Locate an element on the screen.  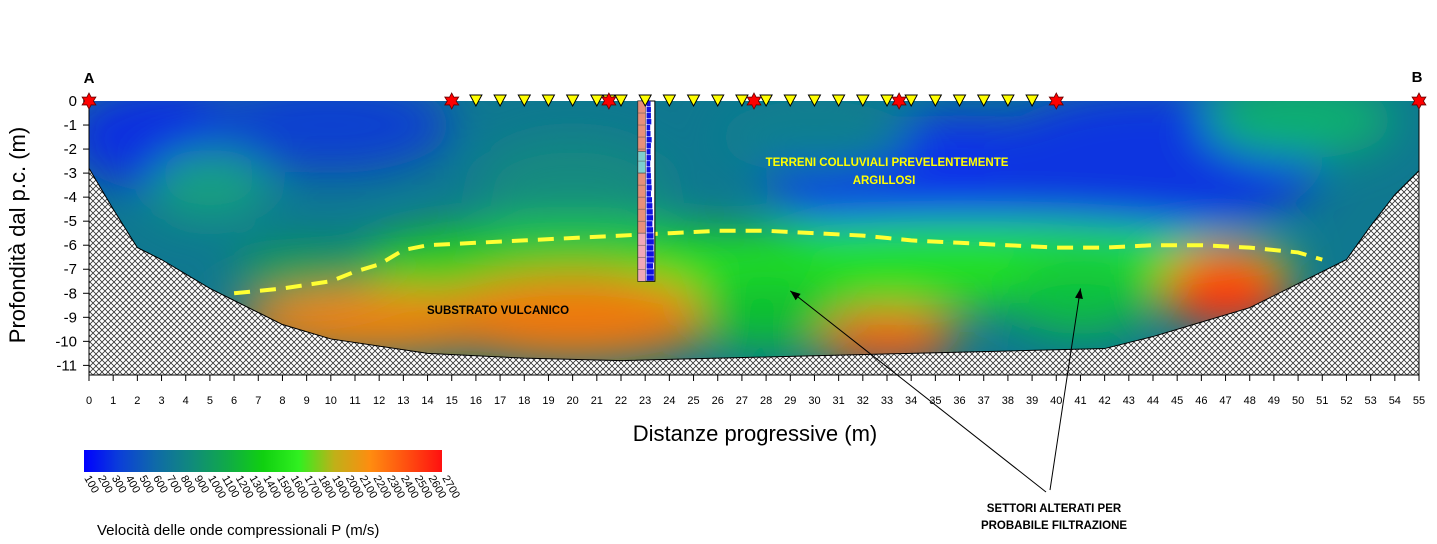
x-tick-label: 54 is located at coordinates (1395, 401).